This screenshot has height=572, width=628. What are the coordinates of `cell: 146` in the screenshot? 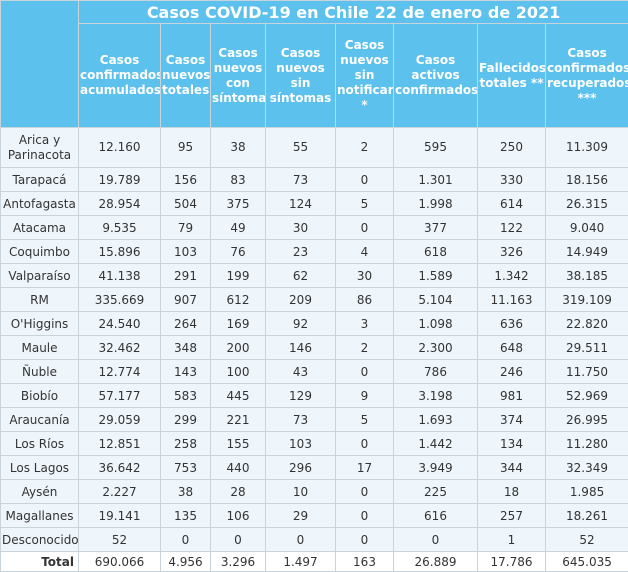 It's located at (300, 347).